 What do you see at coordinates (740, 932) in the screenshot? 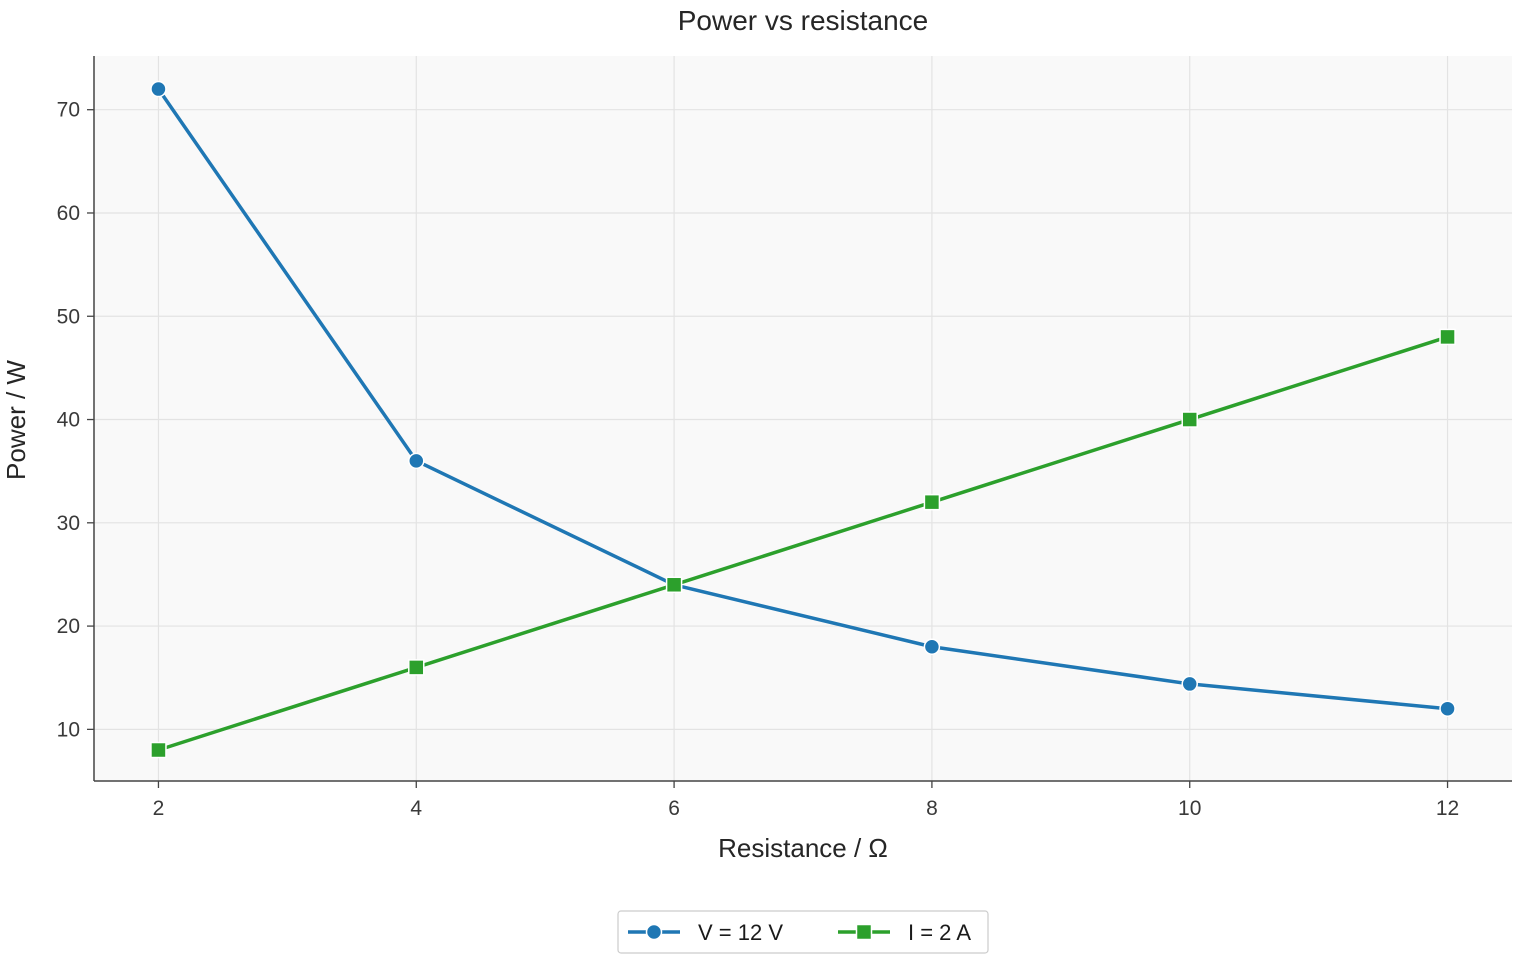
I see `legend-label: V = 12 V` at bounding box center [740, 932].